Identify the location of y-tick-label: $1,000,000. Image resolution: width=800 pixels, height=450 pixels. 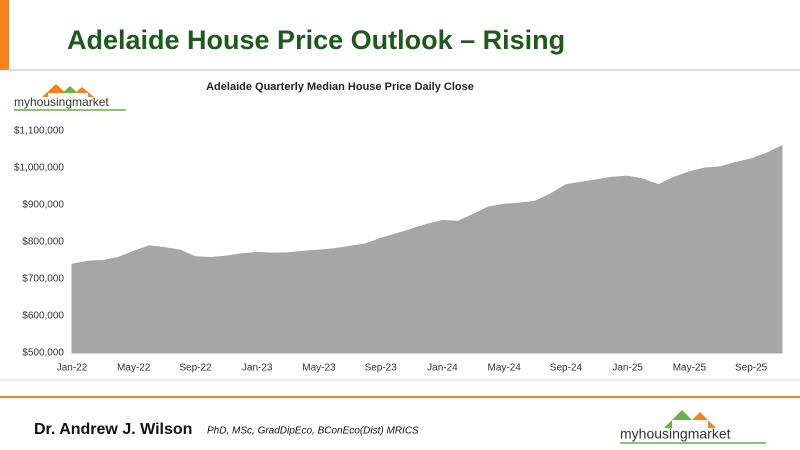
(39, 168).